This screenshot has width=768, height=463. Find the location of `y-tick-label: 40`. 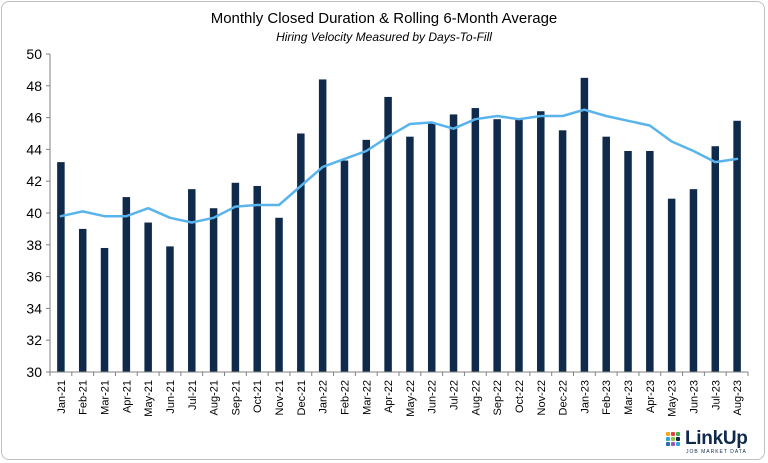

y-tick-label: 40 is located at coordinates (34, 213).